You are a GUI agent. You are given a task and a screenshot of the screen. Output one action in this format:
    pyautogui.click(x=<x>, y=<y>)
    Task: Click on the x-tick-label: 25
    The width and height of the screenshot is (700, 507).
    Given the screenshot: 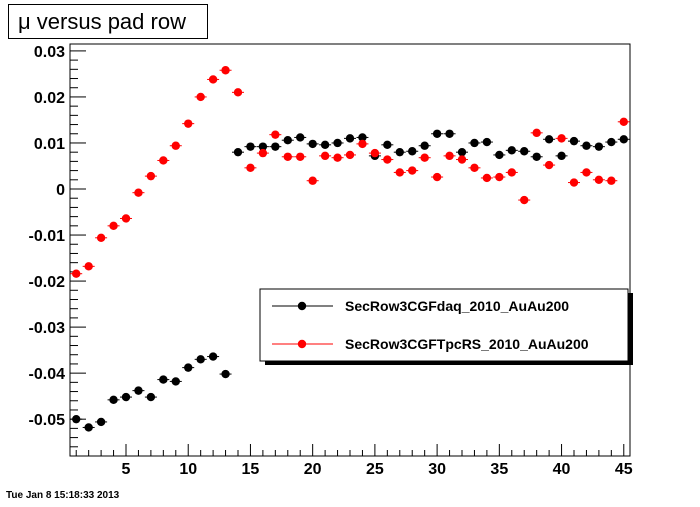 What is the action you would take?
    pyautogui.click(x=375, y=469)
    